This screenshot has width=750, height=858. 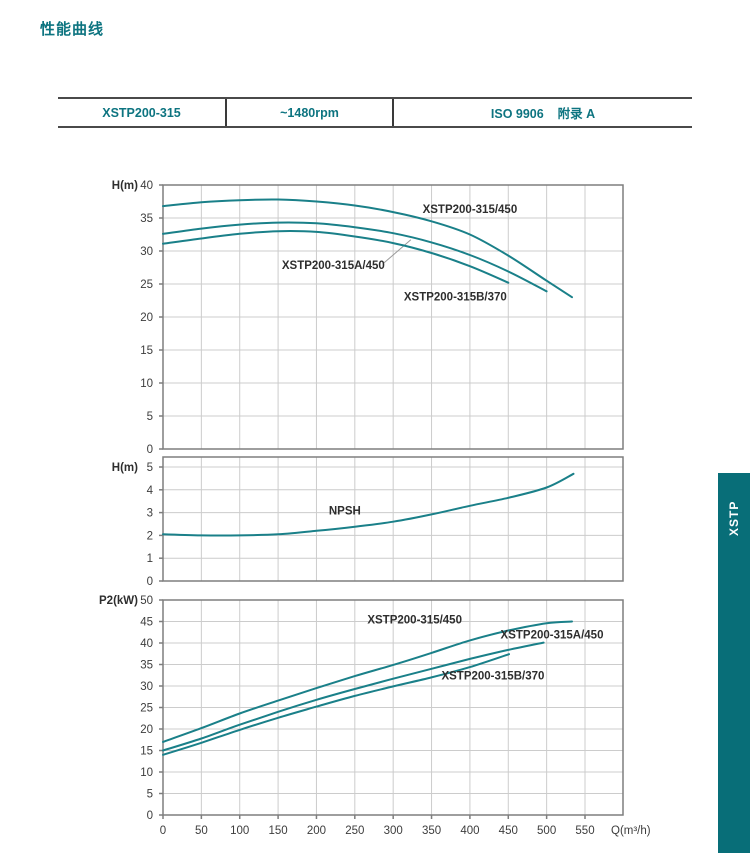 I want to click on curve-label: NPSH, so click(x=345, y=511).